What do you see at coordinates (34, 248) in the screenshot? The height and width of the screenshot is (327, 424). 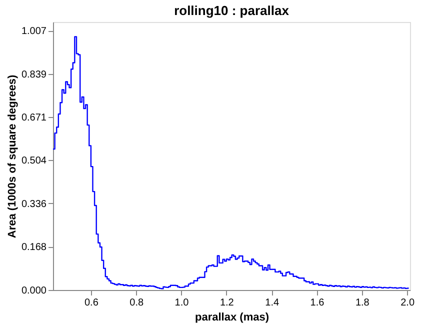 I see `y-tick-label: 0.168` at bounding box center [34, 248].